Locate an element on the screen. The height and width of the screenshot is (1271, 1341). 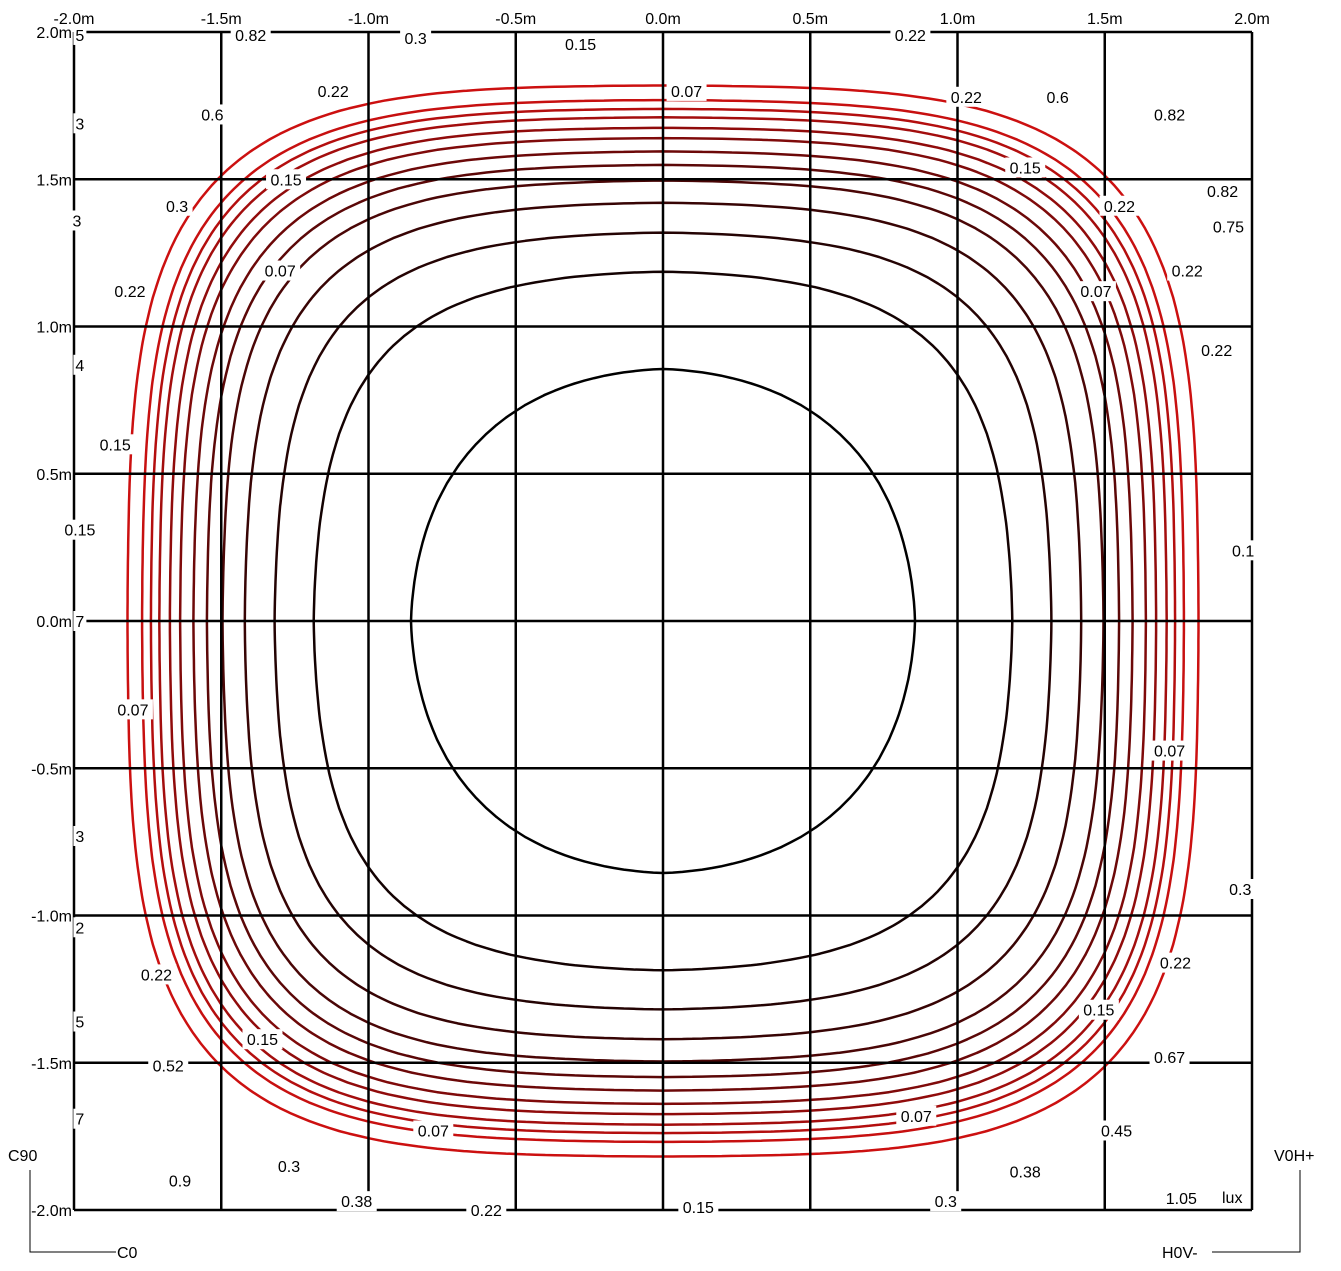
left-axis-indicator-line is located at coordinates (72, 1211).